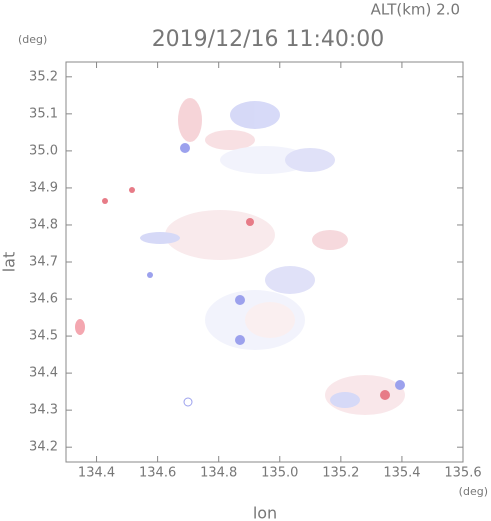 The width and height of the screenshot is (491, 521). Describe the element at coordinates (43, 262) in the screenshot. I see `y-tick-label: 34.7` at that location.